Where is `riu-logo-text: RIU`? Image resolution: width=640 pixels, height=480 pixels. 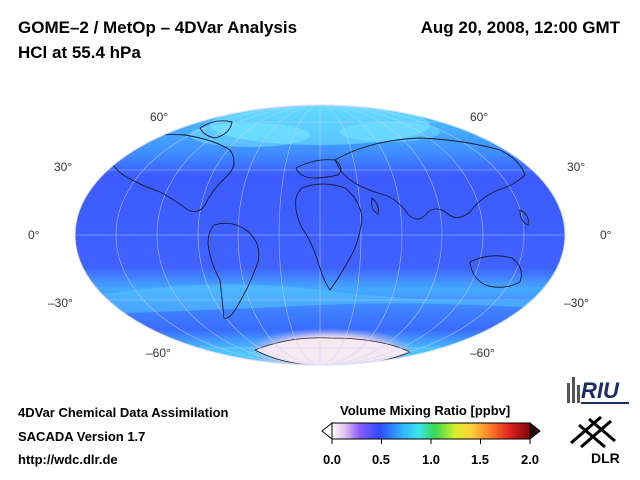
riu-logo-text: RIU is located at coordinates (600, 390).